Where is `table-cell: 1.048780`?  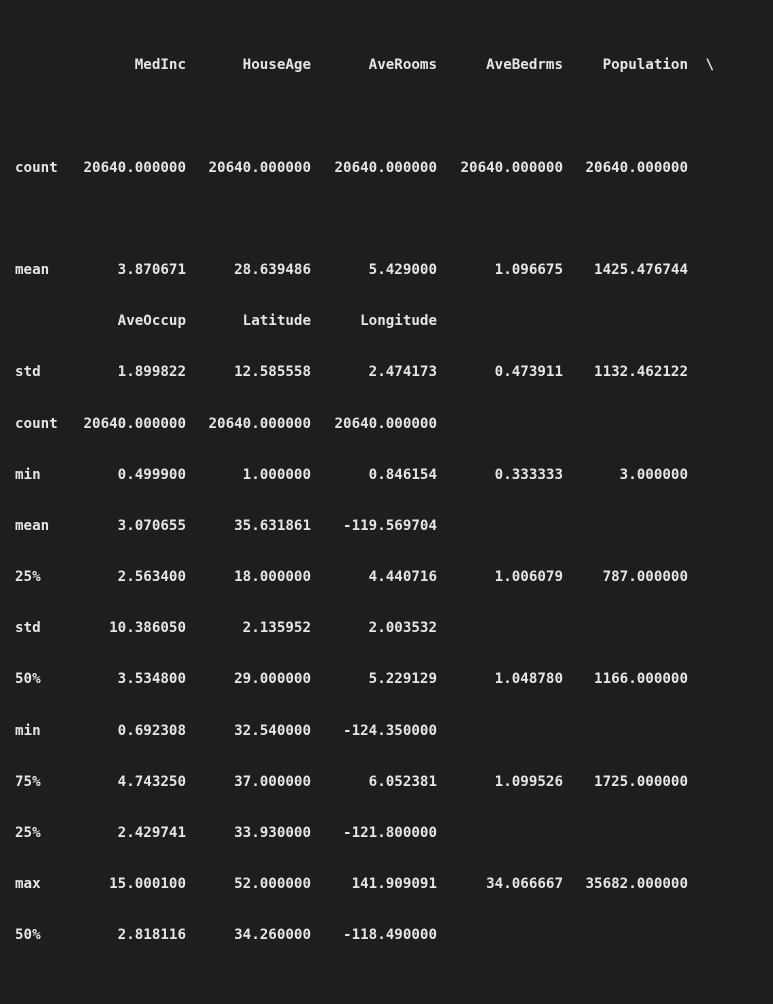 table-cell: 1.048780 is located at coordinates (528, 679).